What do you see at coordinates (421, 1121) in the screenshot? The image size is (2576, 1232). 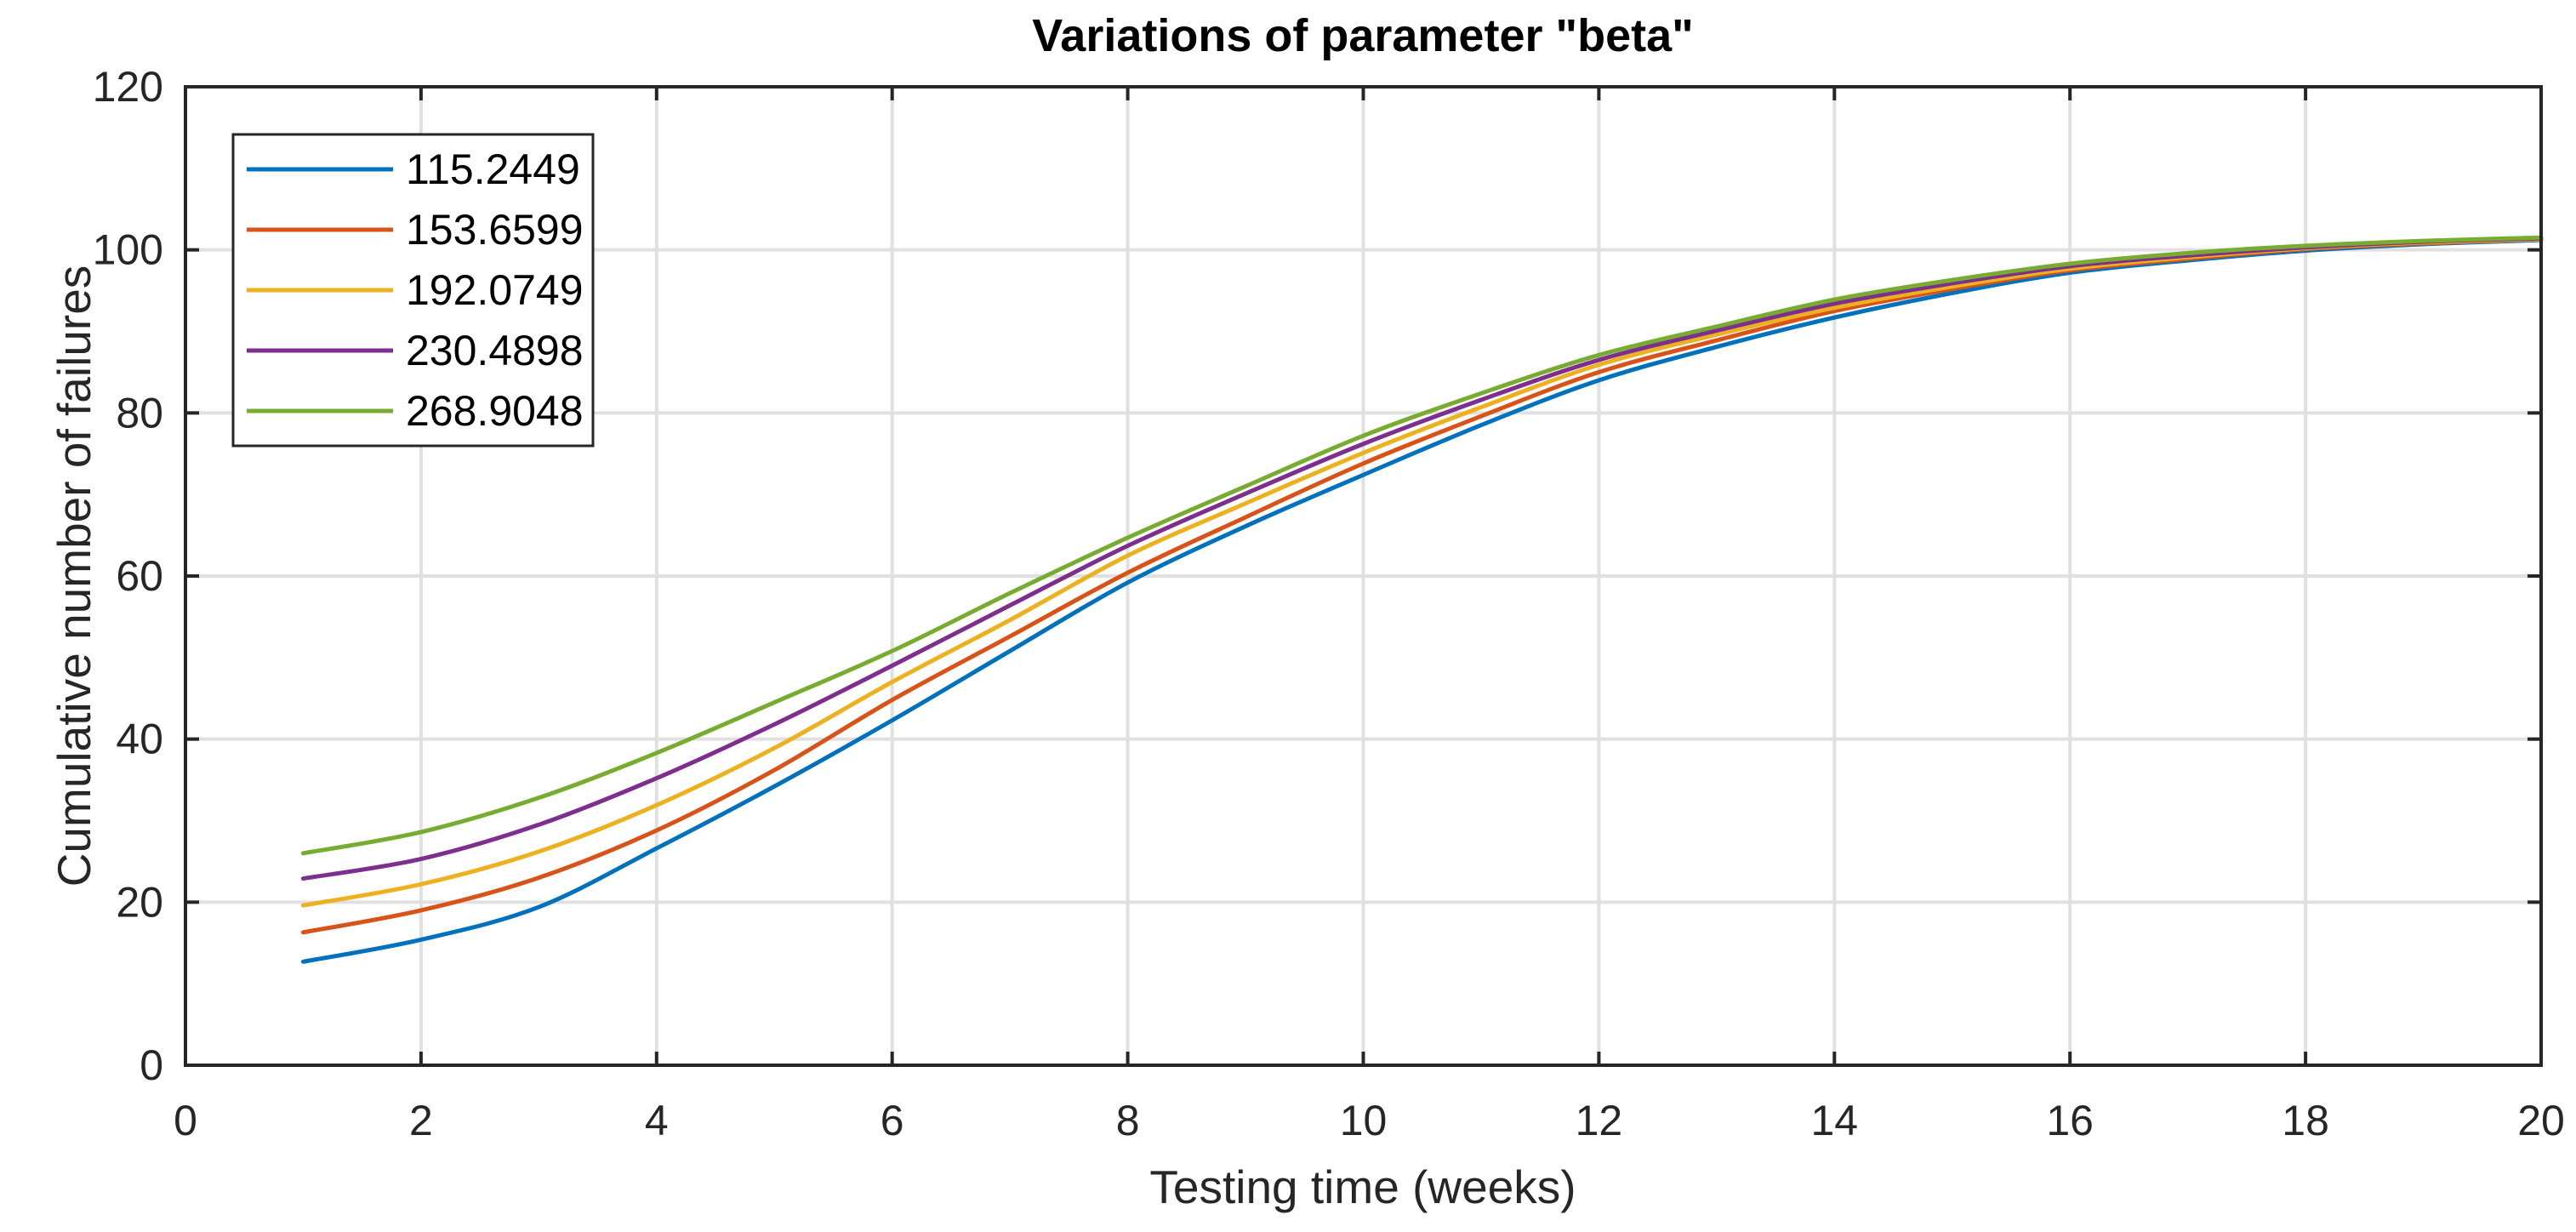 I see `x-tick-label: 2` at bounding box center [421, 1121].